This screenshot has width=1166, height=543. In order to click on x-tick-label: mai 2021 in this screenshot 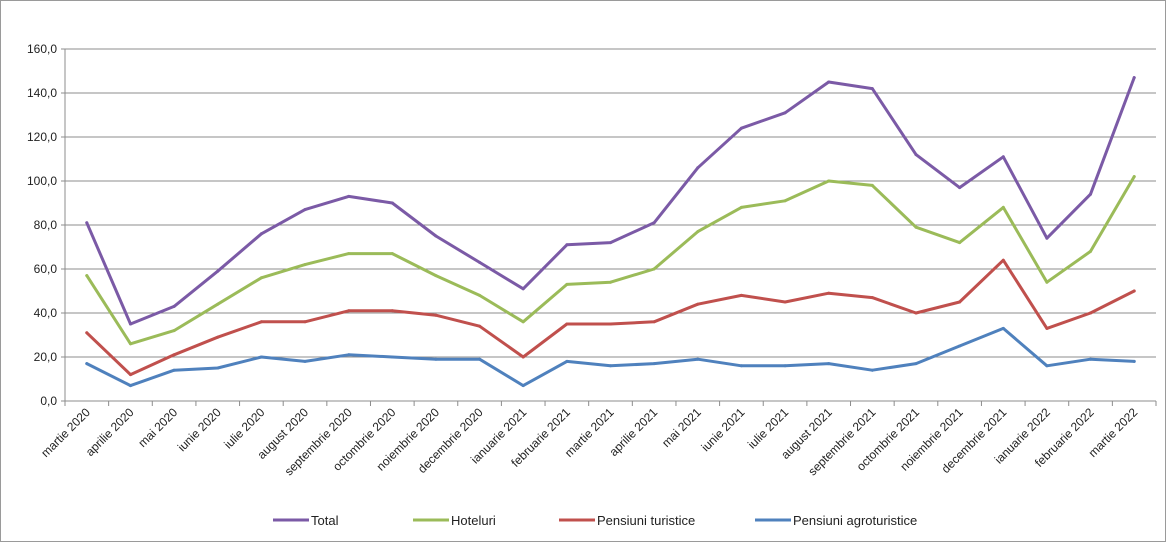, I will do `click(681, 427)`.